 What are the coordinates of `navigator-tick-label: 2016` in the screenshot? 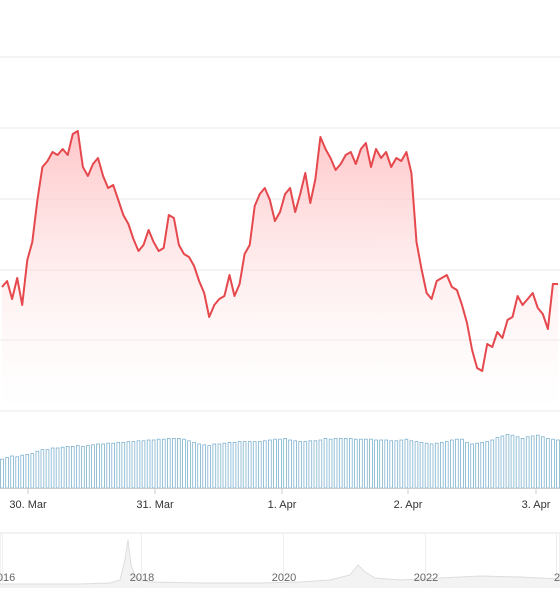 It's located at (7, 578).